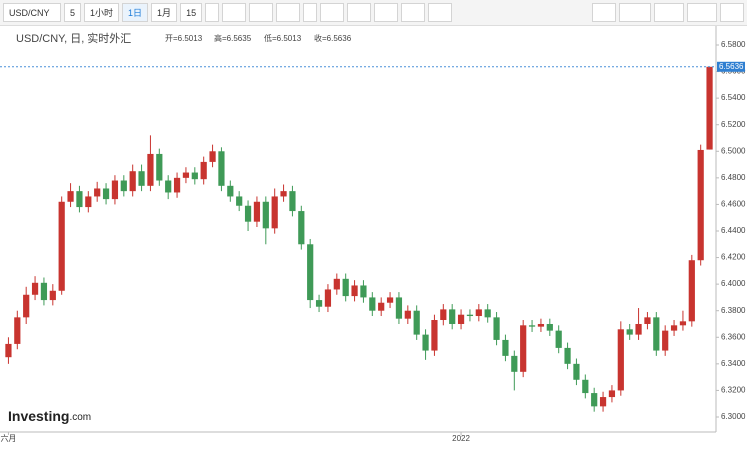 The width and height of the screenshot is (747, 454). I want to click on y-tick-label: 6.5000, so click(733, 150).